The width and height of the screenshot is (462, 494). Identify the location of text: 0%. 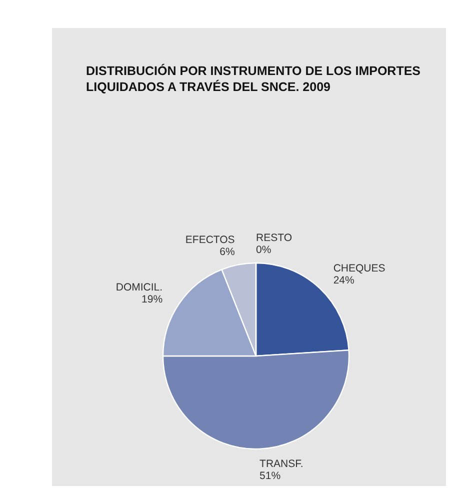
(264, 250).